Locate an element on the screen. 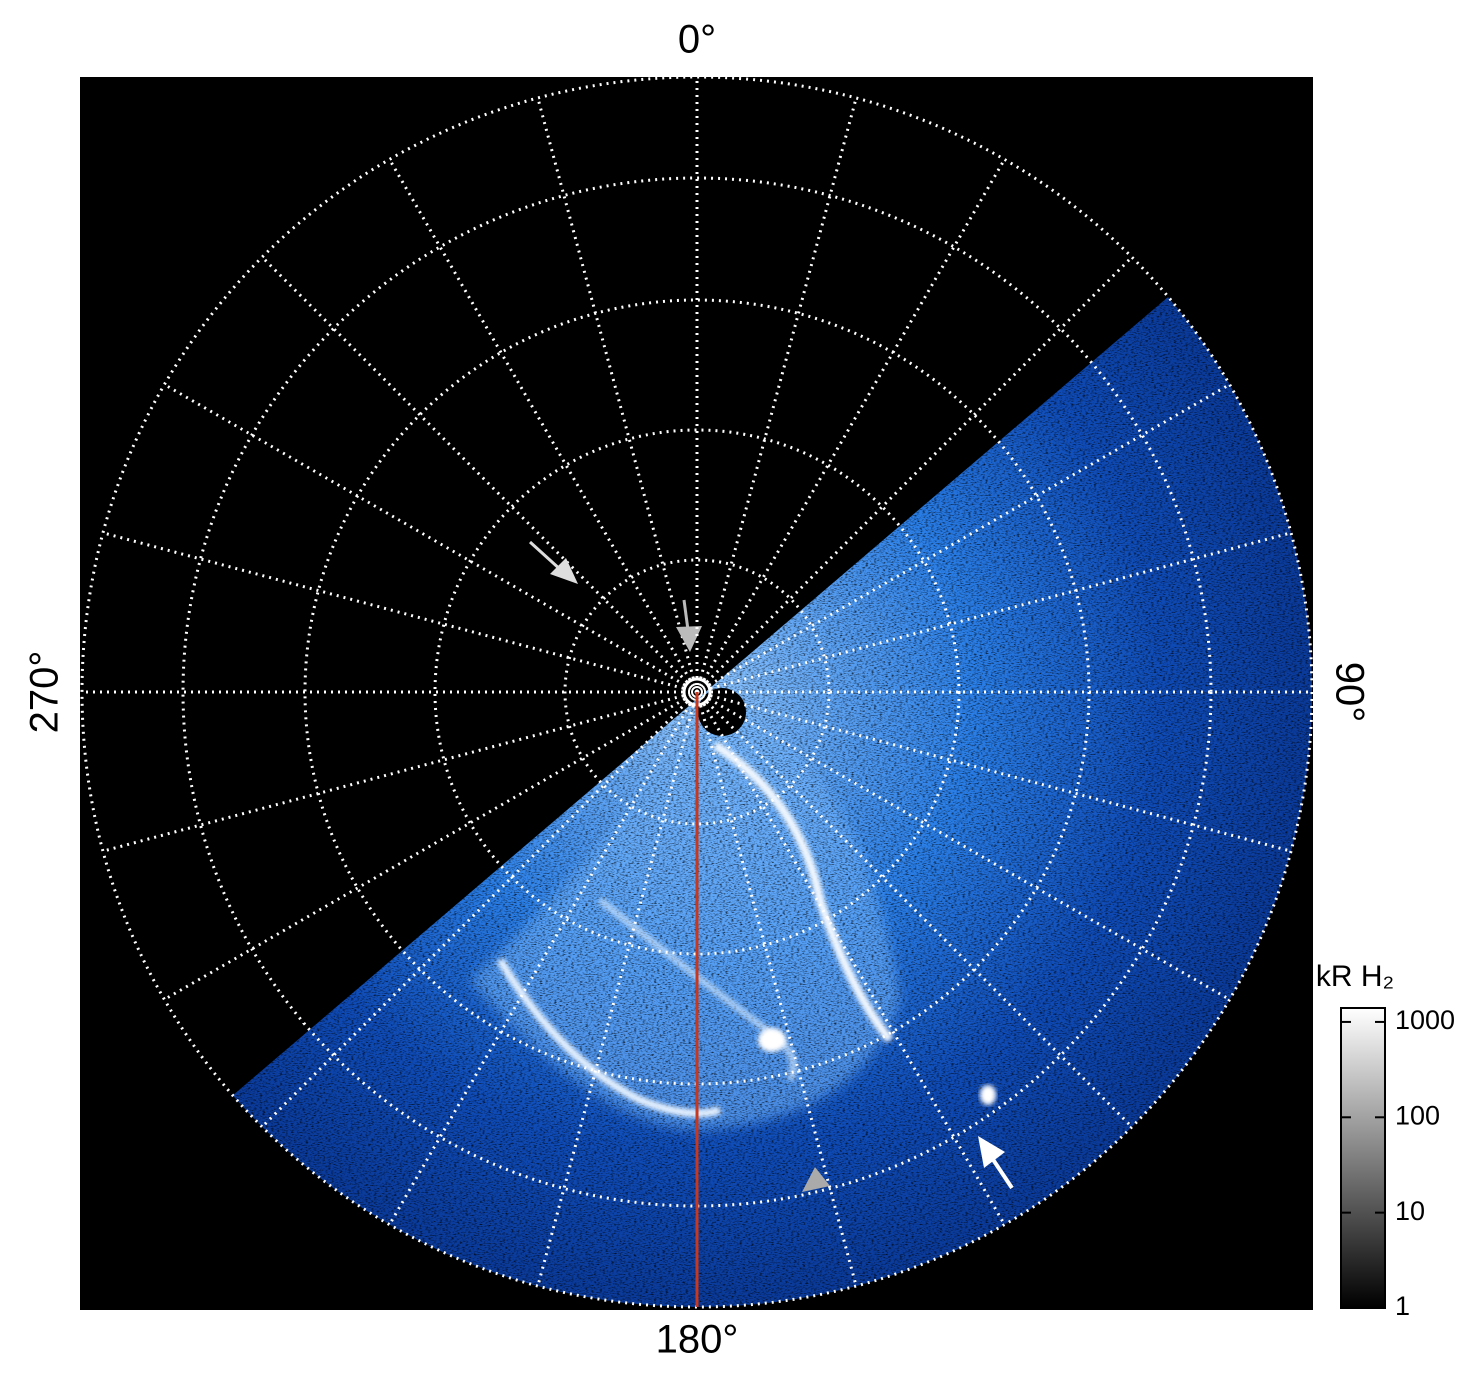 This screenshot has width=1481, height=1386. grid-ring is located at coordinates (697, 692).